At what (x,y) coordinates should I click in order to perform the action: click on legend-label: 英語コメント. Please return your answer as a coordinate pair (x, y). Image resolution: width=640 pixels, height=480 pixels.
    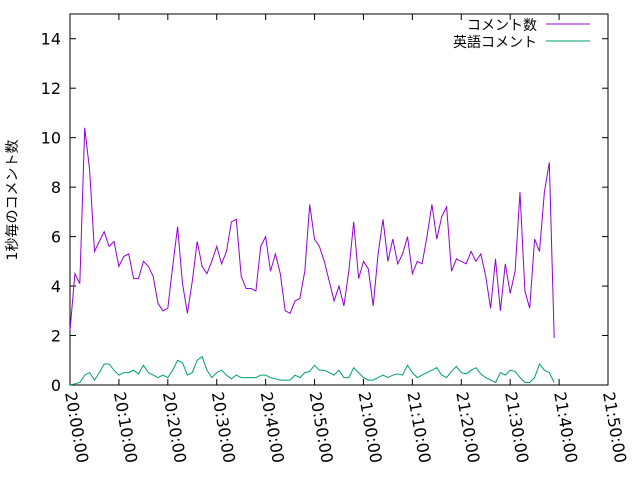
    Looking at the image, I should click on (495, 42).